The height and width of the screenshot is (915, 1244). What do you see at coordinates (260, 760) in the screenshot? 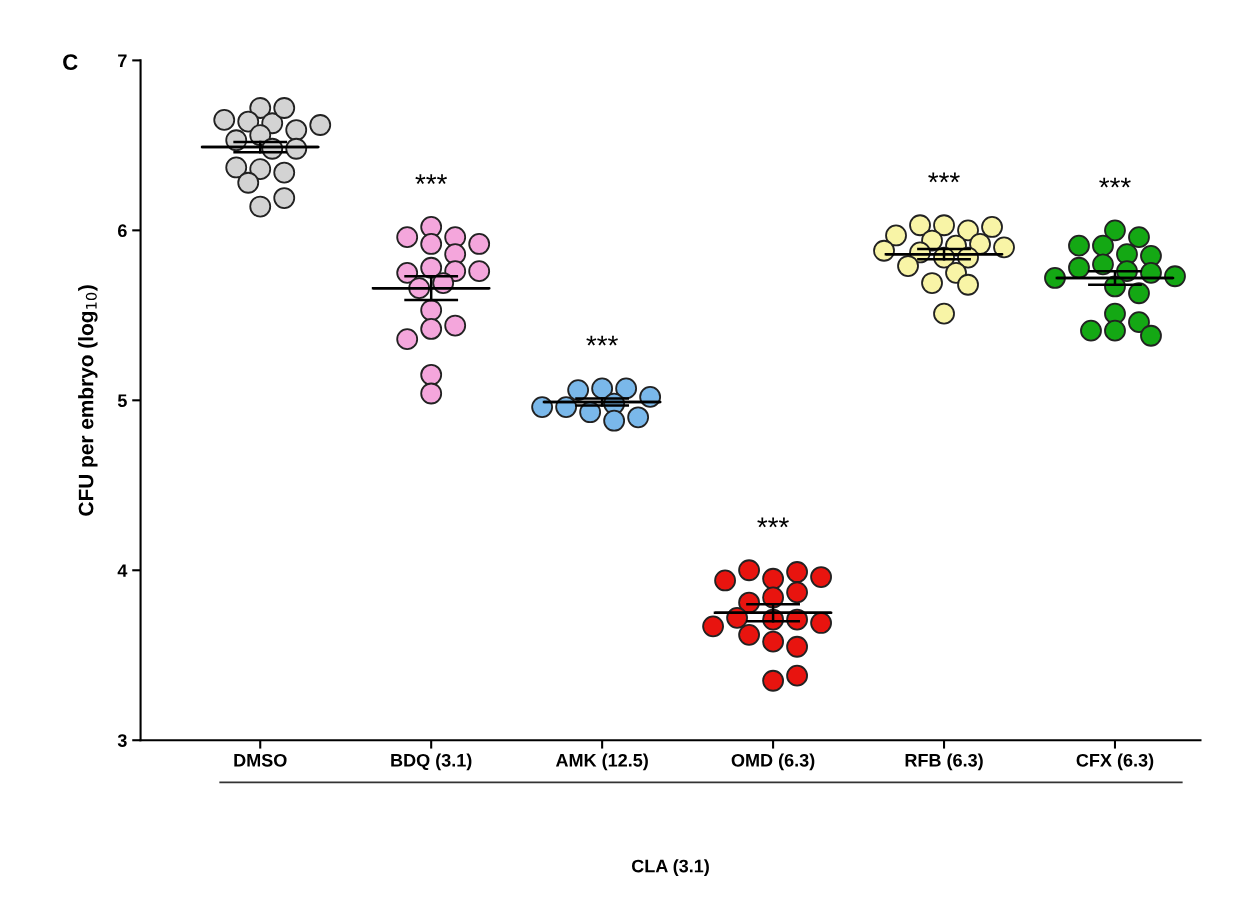
I see `x-tick-label: DMSO` at bounding box center [260, 760].